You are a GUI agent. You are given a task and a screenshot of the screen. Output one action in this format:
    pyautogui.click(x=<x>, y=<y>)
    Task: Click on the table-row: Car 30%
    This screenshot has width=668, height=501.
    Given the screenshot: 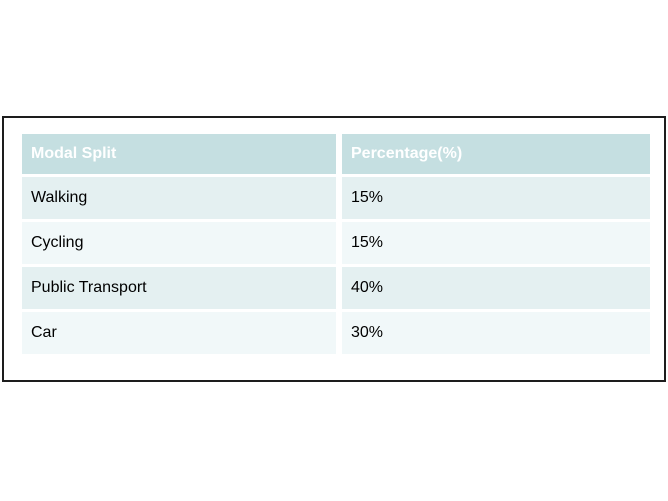 What is the action you would take?
    pyautogui.click(x=336, y=333)
    